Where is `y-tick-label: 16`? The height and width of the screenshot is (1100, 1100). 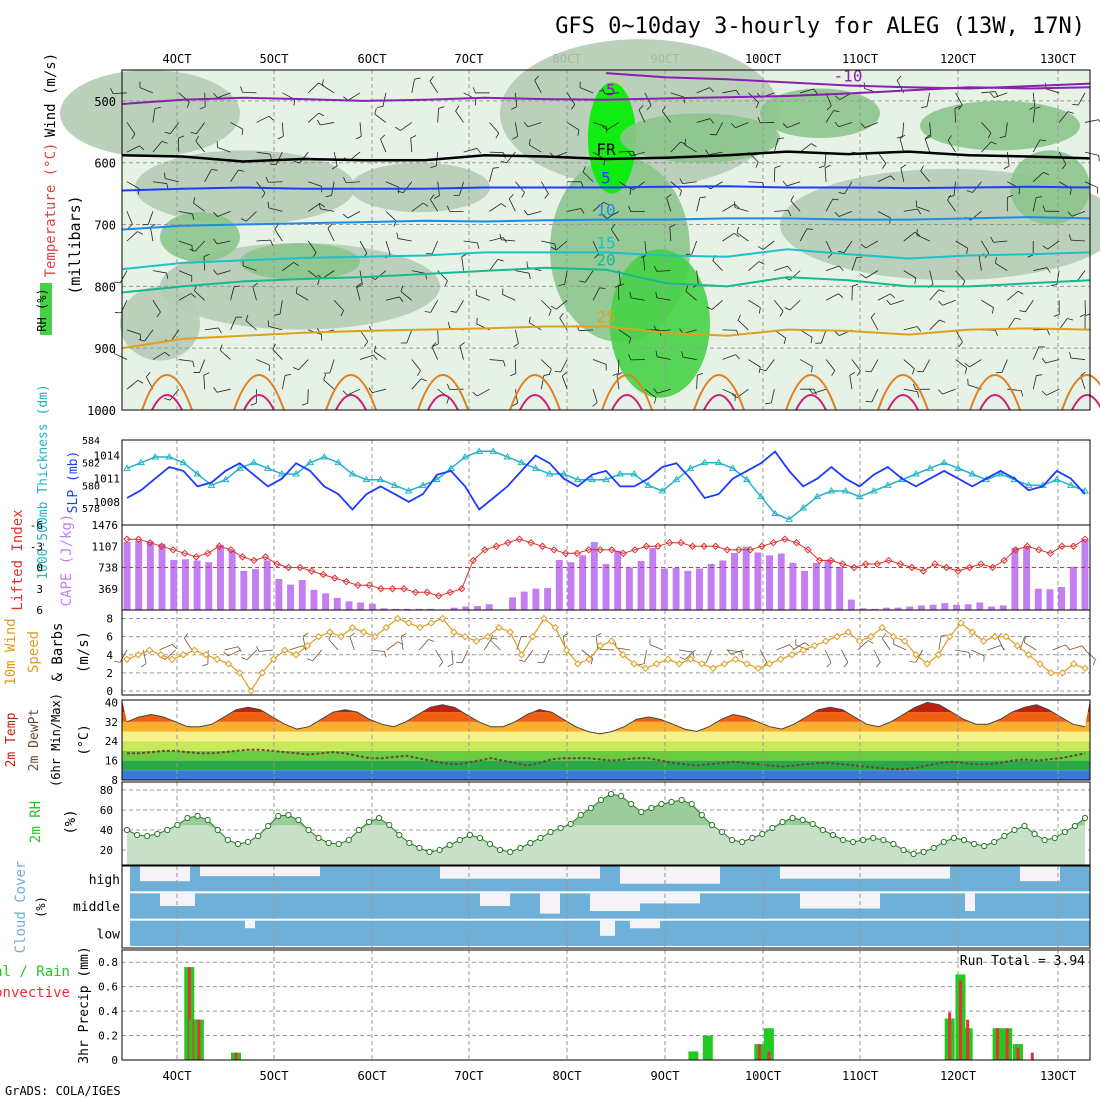 y-tick-label: 16 is located at coordinates (111, 761).